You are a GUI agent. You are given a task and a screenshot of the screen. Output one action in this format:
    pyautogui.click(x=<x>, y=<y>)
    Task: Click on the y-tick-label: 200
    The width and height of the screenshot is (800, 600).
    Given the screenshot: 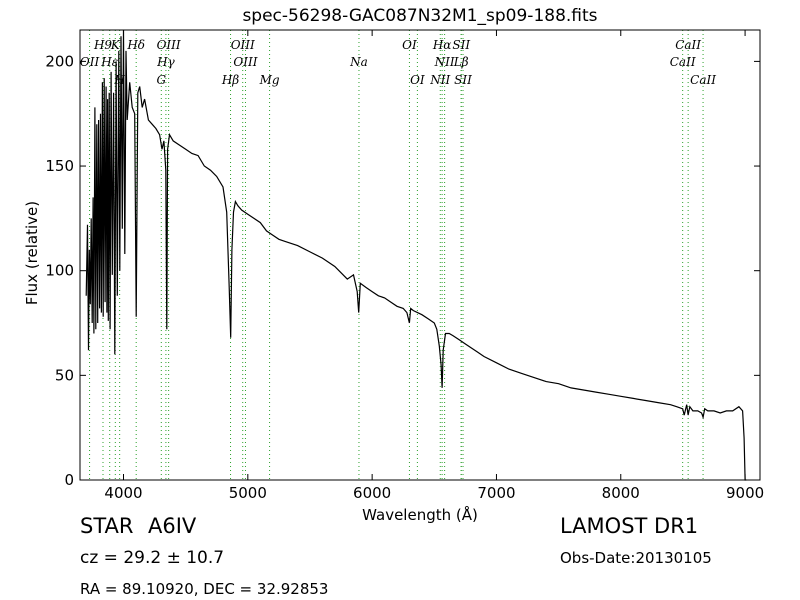 What is the action you would take?
    pyautogui.click(x=59, y=61)
    